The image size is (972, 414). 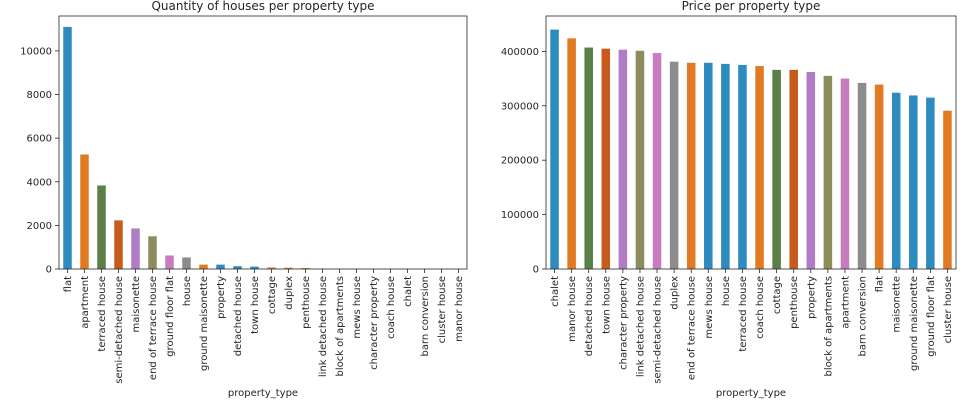 What do you see at coordinates (39, 182) in the screenshot?
I see `y-tick-label: 4000` at bounding box center [39, 182].